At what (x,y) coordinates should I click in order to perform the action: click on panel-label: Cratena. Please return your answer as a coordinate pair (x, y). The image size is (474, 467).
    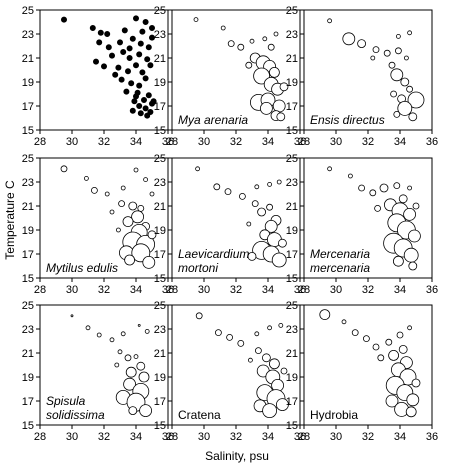
    Looking at the image, I should click on (199, 415).